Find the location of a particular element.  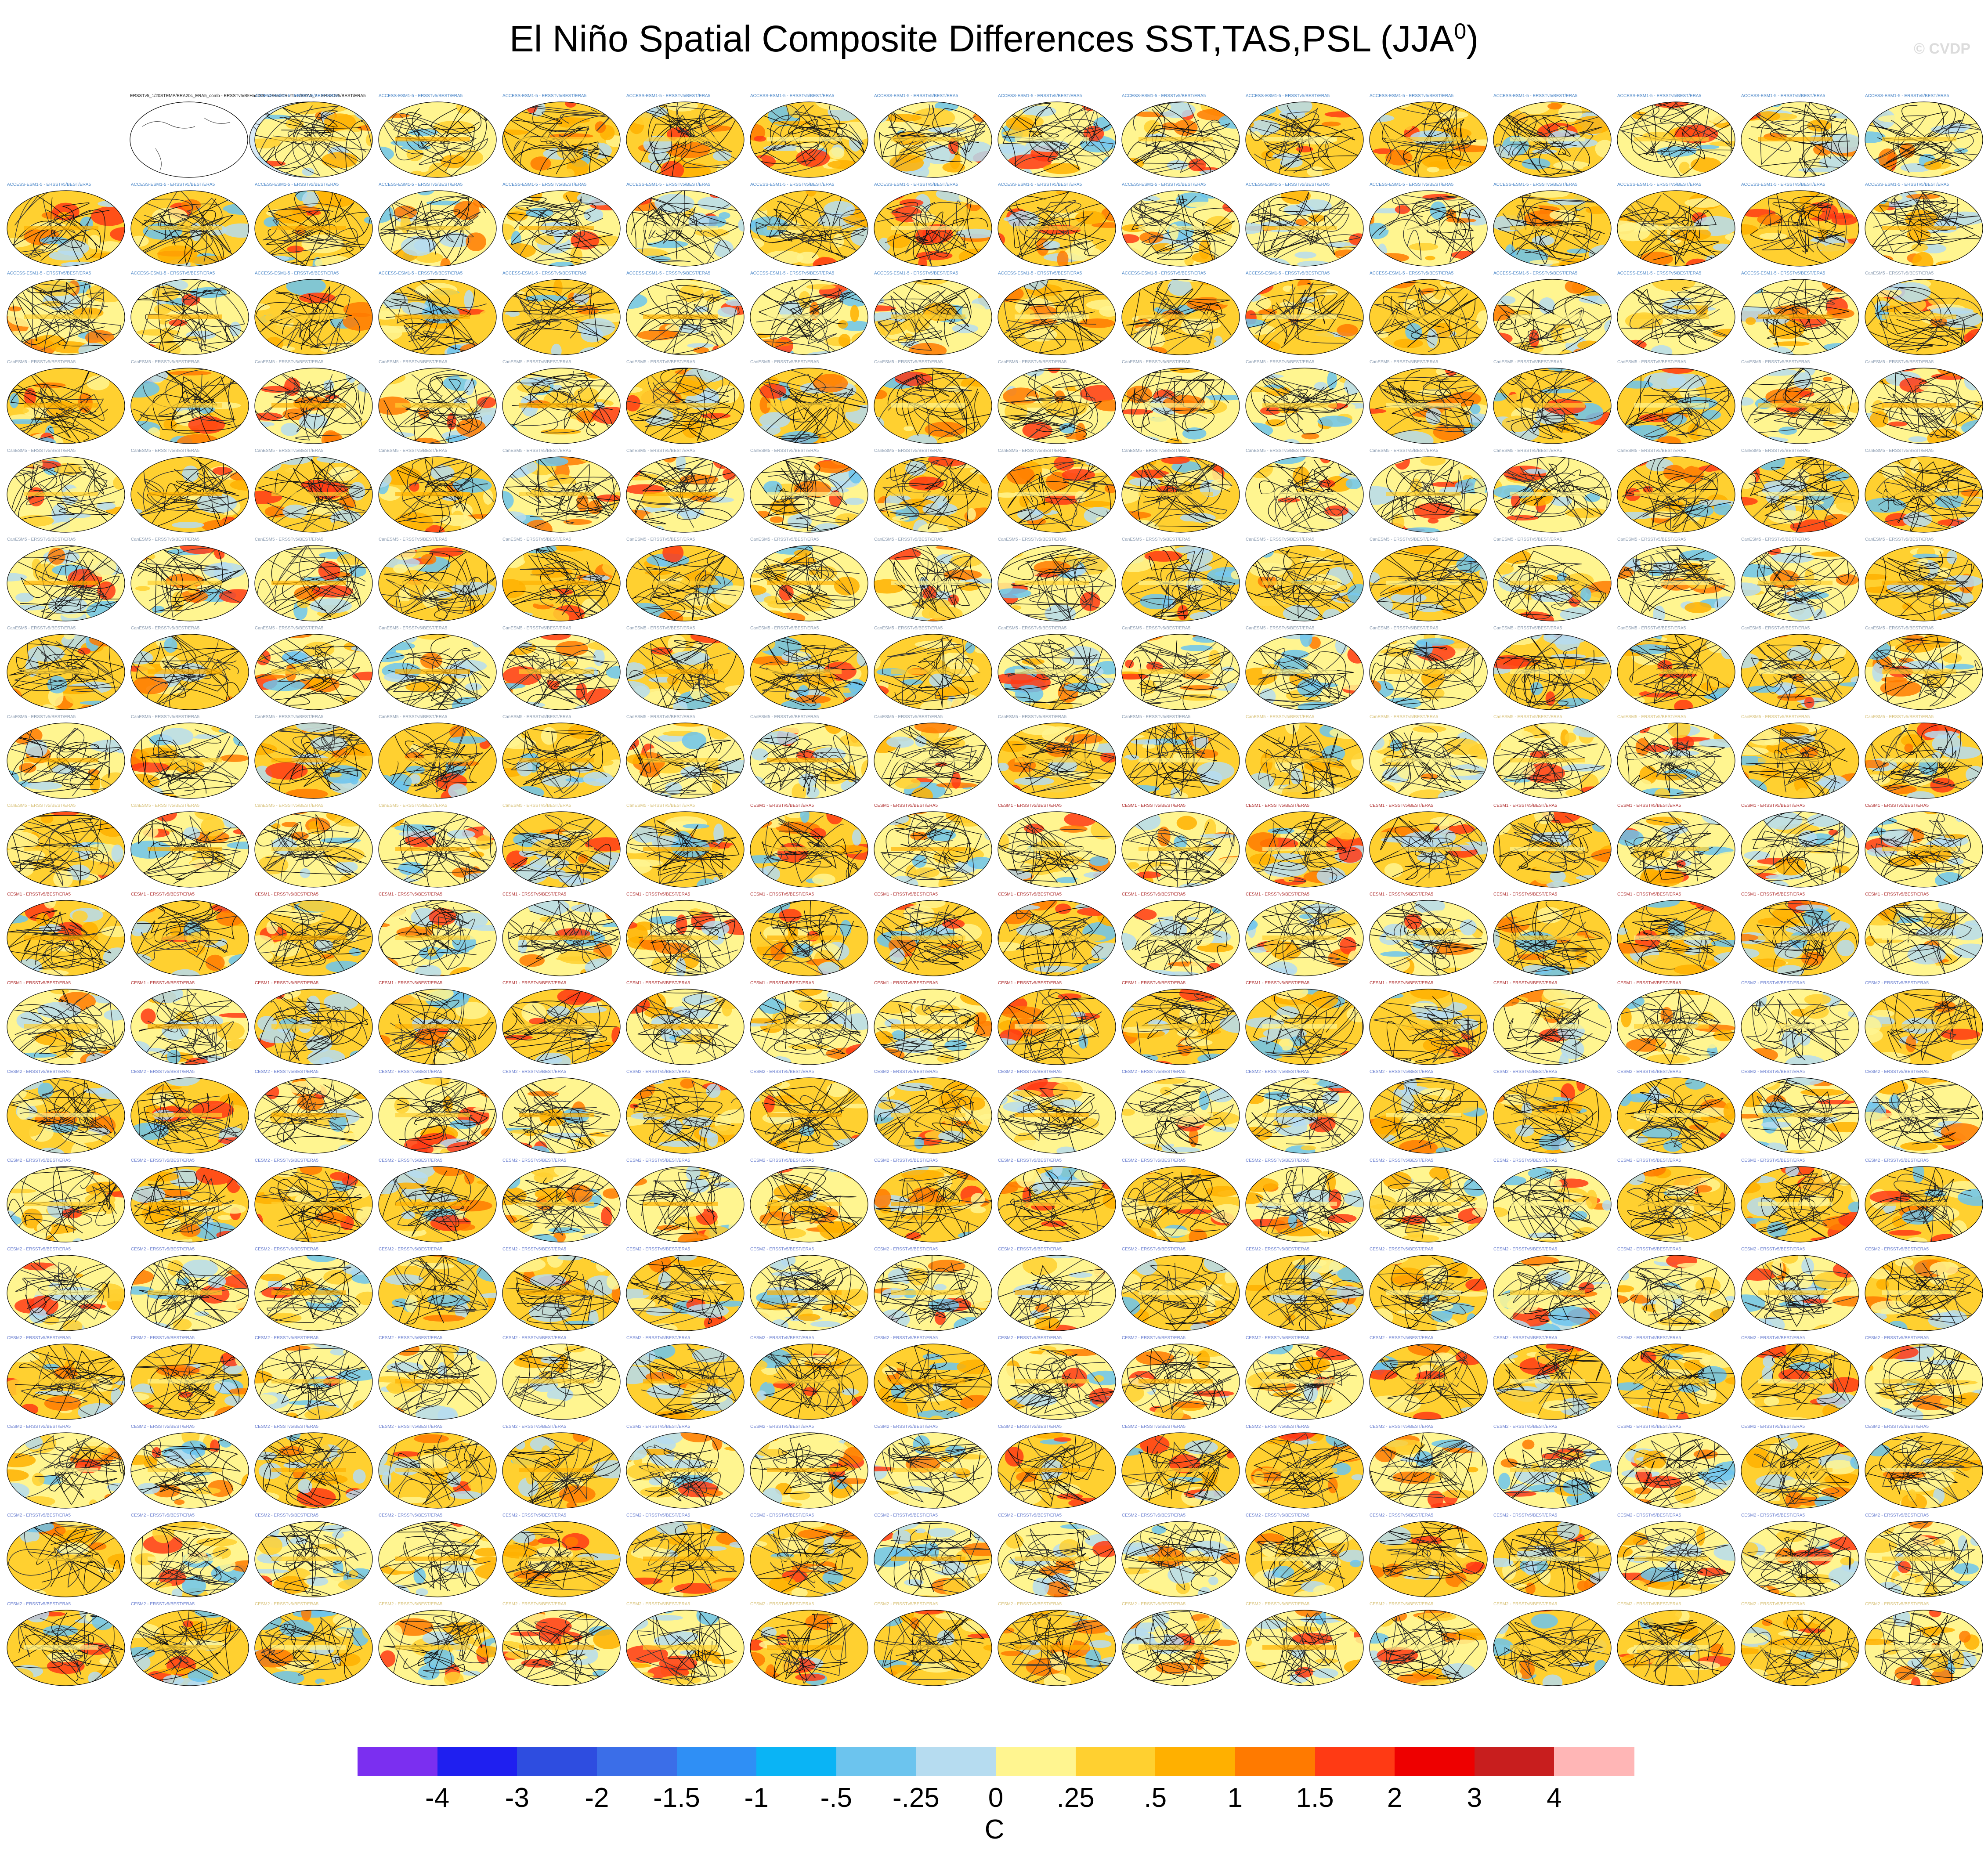

colorbar-box is located at coordinates (636, 1761).